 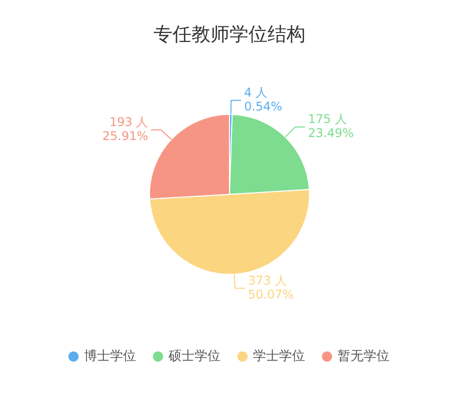 What do you see at coordinates (125, 128) in the screenshot?
I see `data-label: 193 人 25.91%` at bounding box center [125, 128].